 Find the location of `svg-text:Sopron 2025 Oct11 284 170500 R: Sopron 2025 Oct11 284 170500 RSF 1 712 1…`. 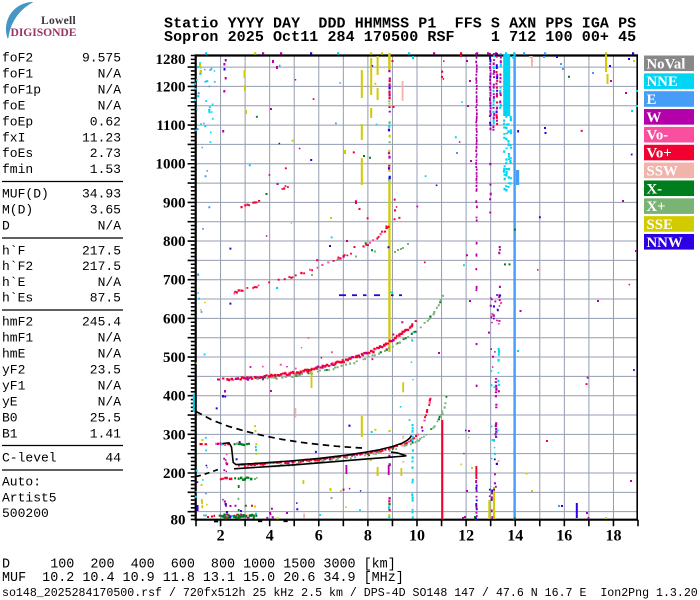

svg-text:Sopron 2025 Oct11 284 170500 R: Sopron 2025 Oct11 284 170500 RSF 1 712 1… is located at coordinates (400, 37).